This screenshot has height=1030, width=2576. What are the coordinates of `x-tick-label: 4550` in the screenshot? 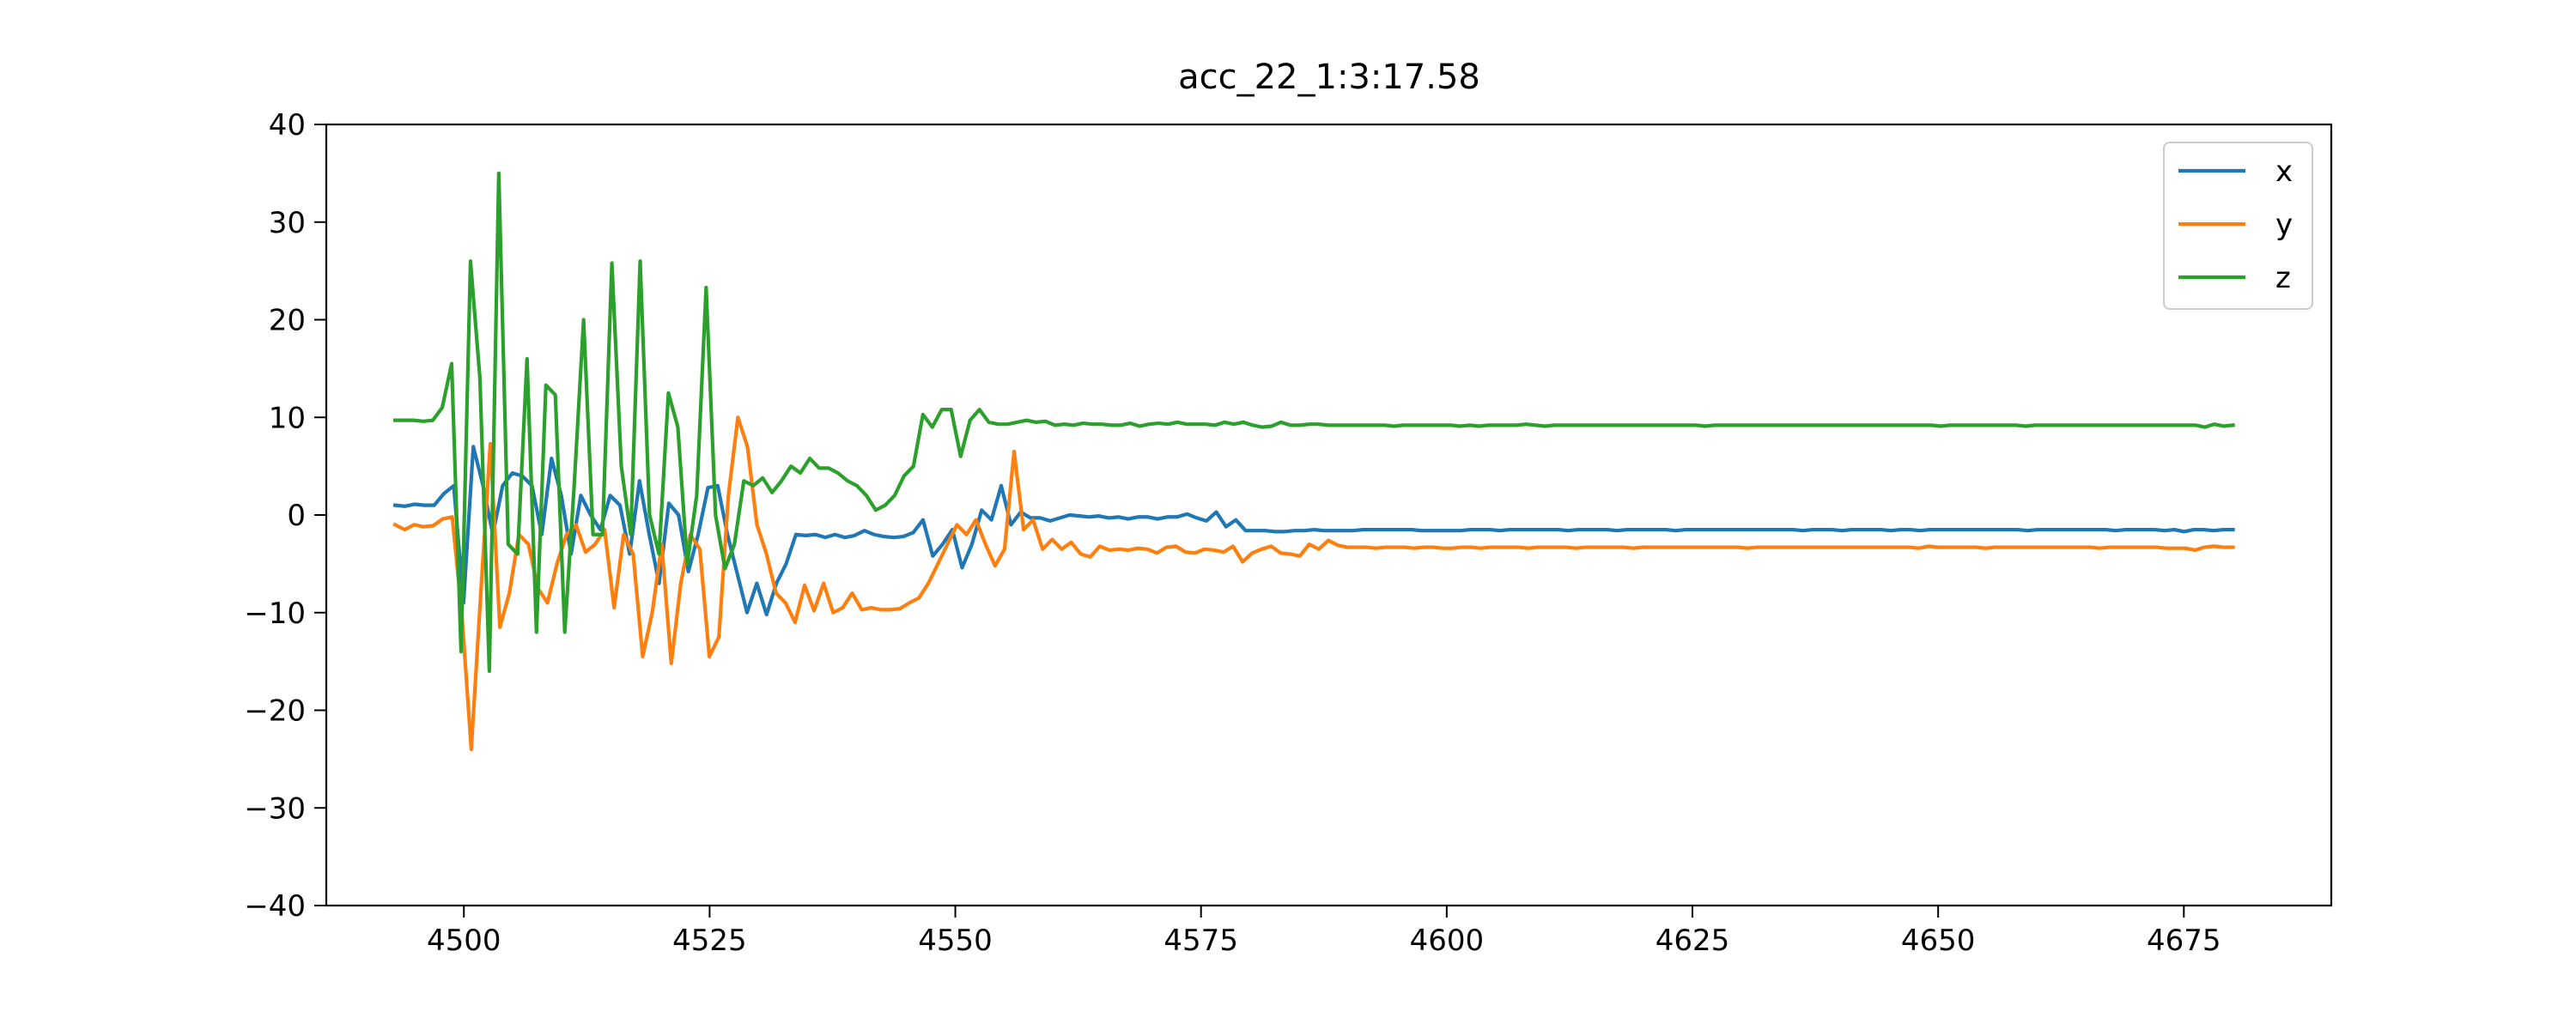 It's located at (955, 941).